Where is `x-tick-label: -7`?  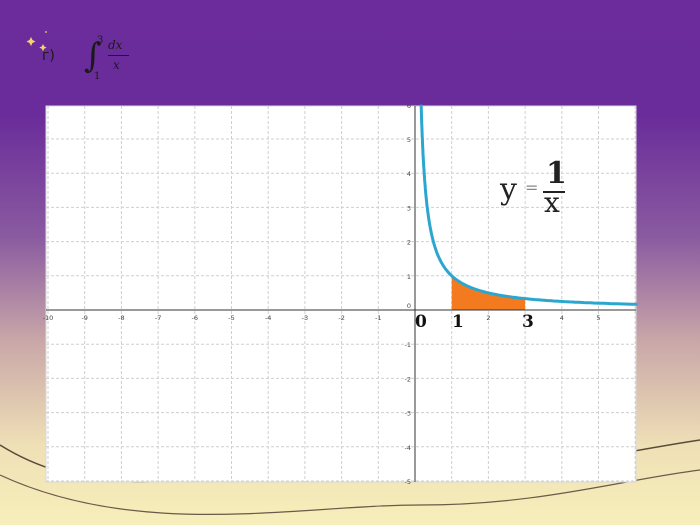 x-tick-label: -7 is located at coordinates (158, 318).